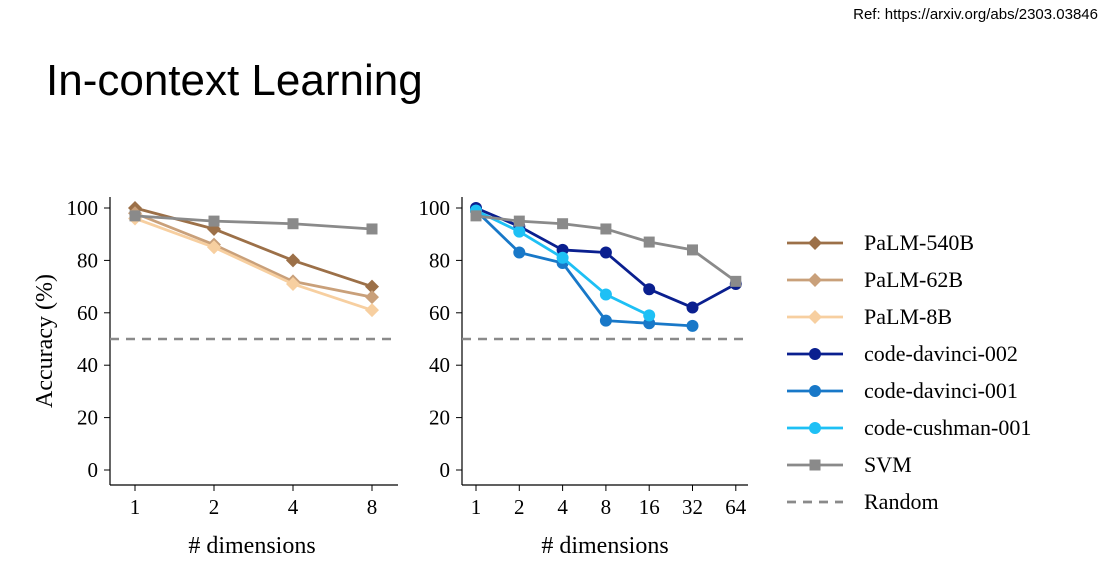  I want to click on legend-item-svm: SVM, so click(849, 464).